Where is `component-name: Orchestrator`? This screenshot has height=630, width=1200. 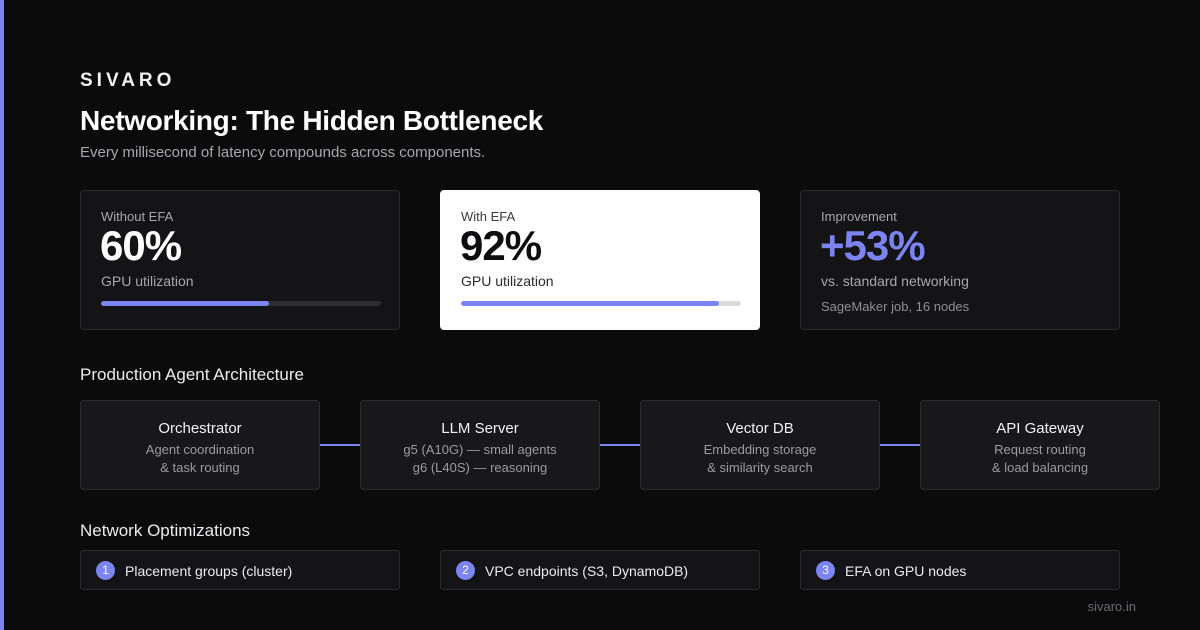
component-name: Orchestrator is located at coordinates (200, 428).